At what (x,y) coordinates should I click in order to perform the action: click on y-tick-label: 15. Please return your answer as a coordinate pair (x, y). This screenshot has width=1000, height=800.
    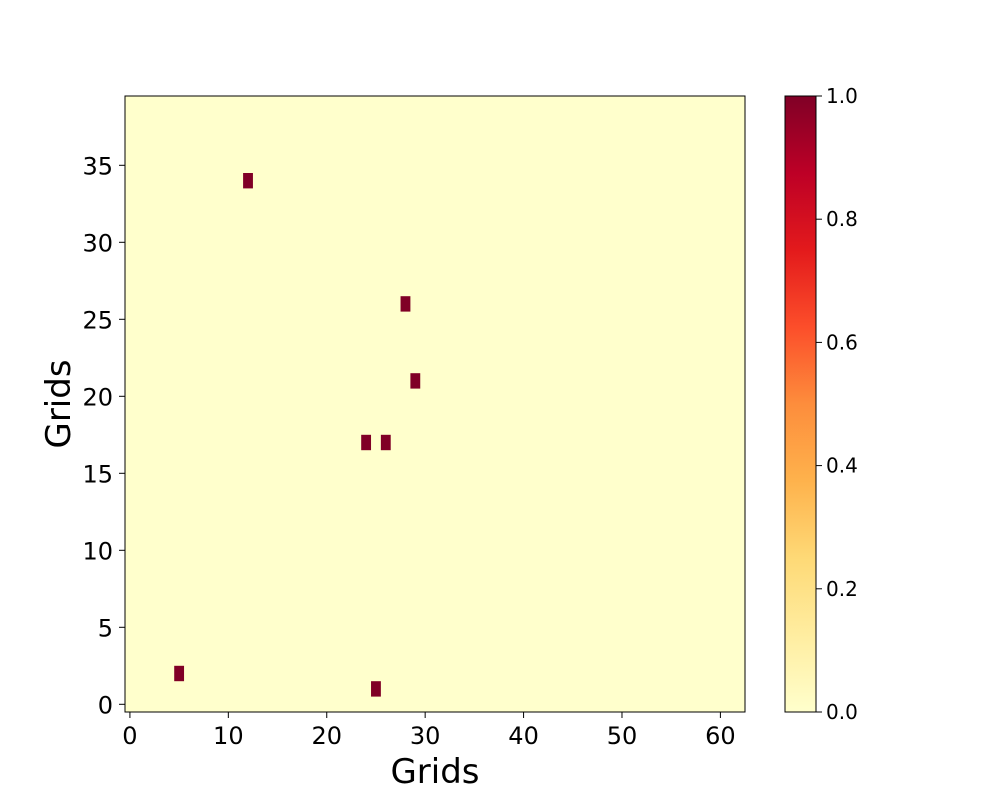
    Looking at the image, I should click on (97, 474).